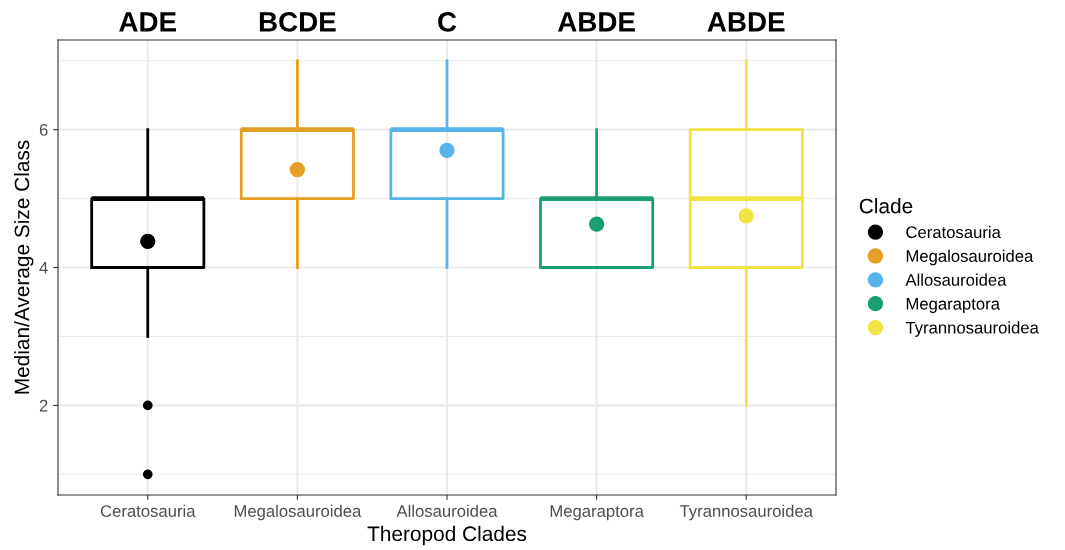  What do you see at coordinates (970, 257) in the screenshot?
I see `legend-label: Megalosauroidea` at bounding box center [970, 257].